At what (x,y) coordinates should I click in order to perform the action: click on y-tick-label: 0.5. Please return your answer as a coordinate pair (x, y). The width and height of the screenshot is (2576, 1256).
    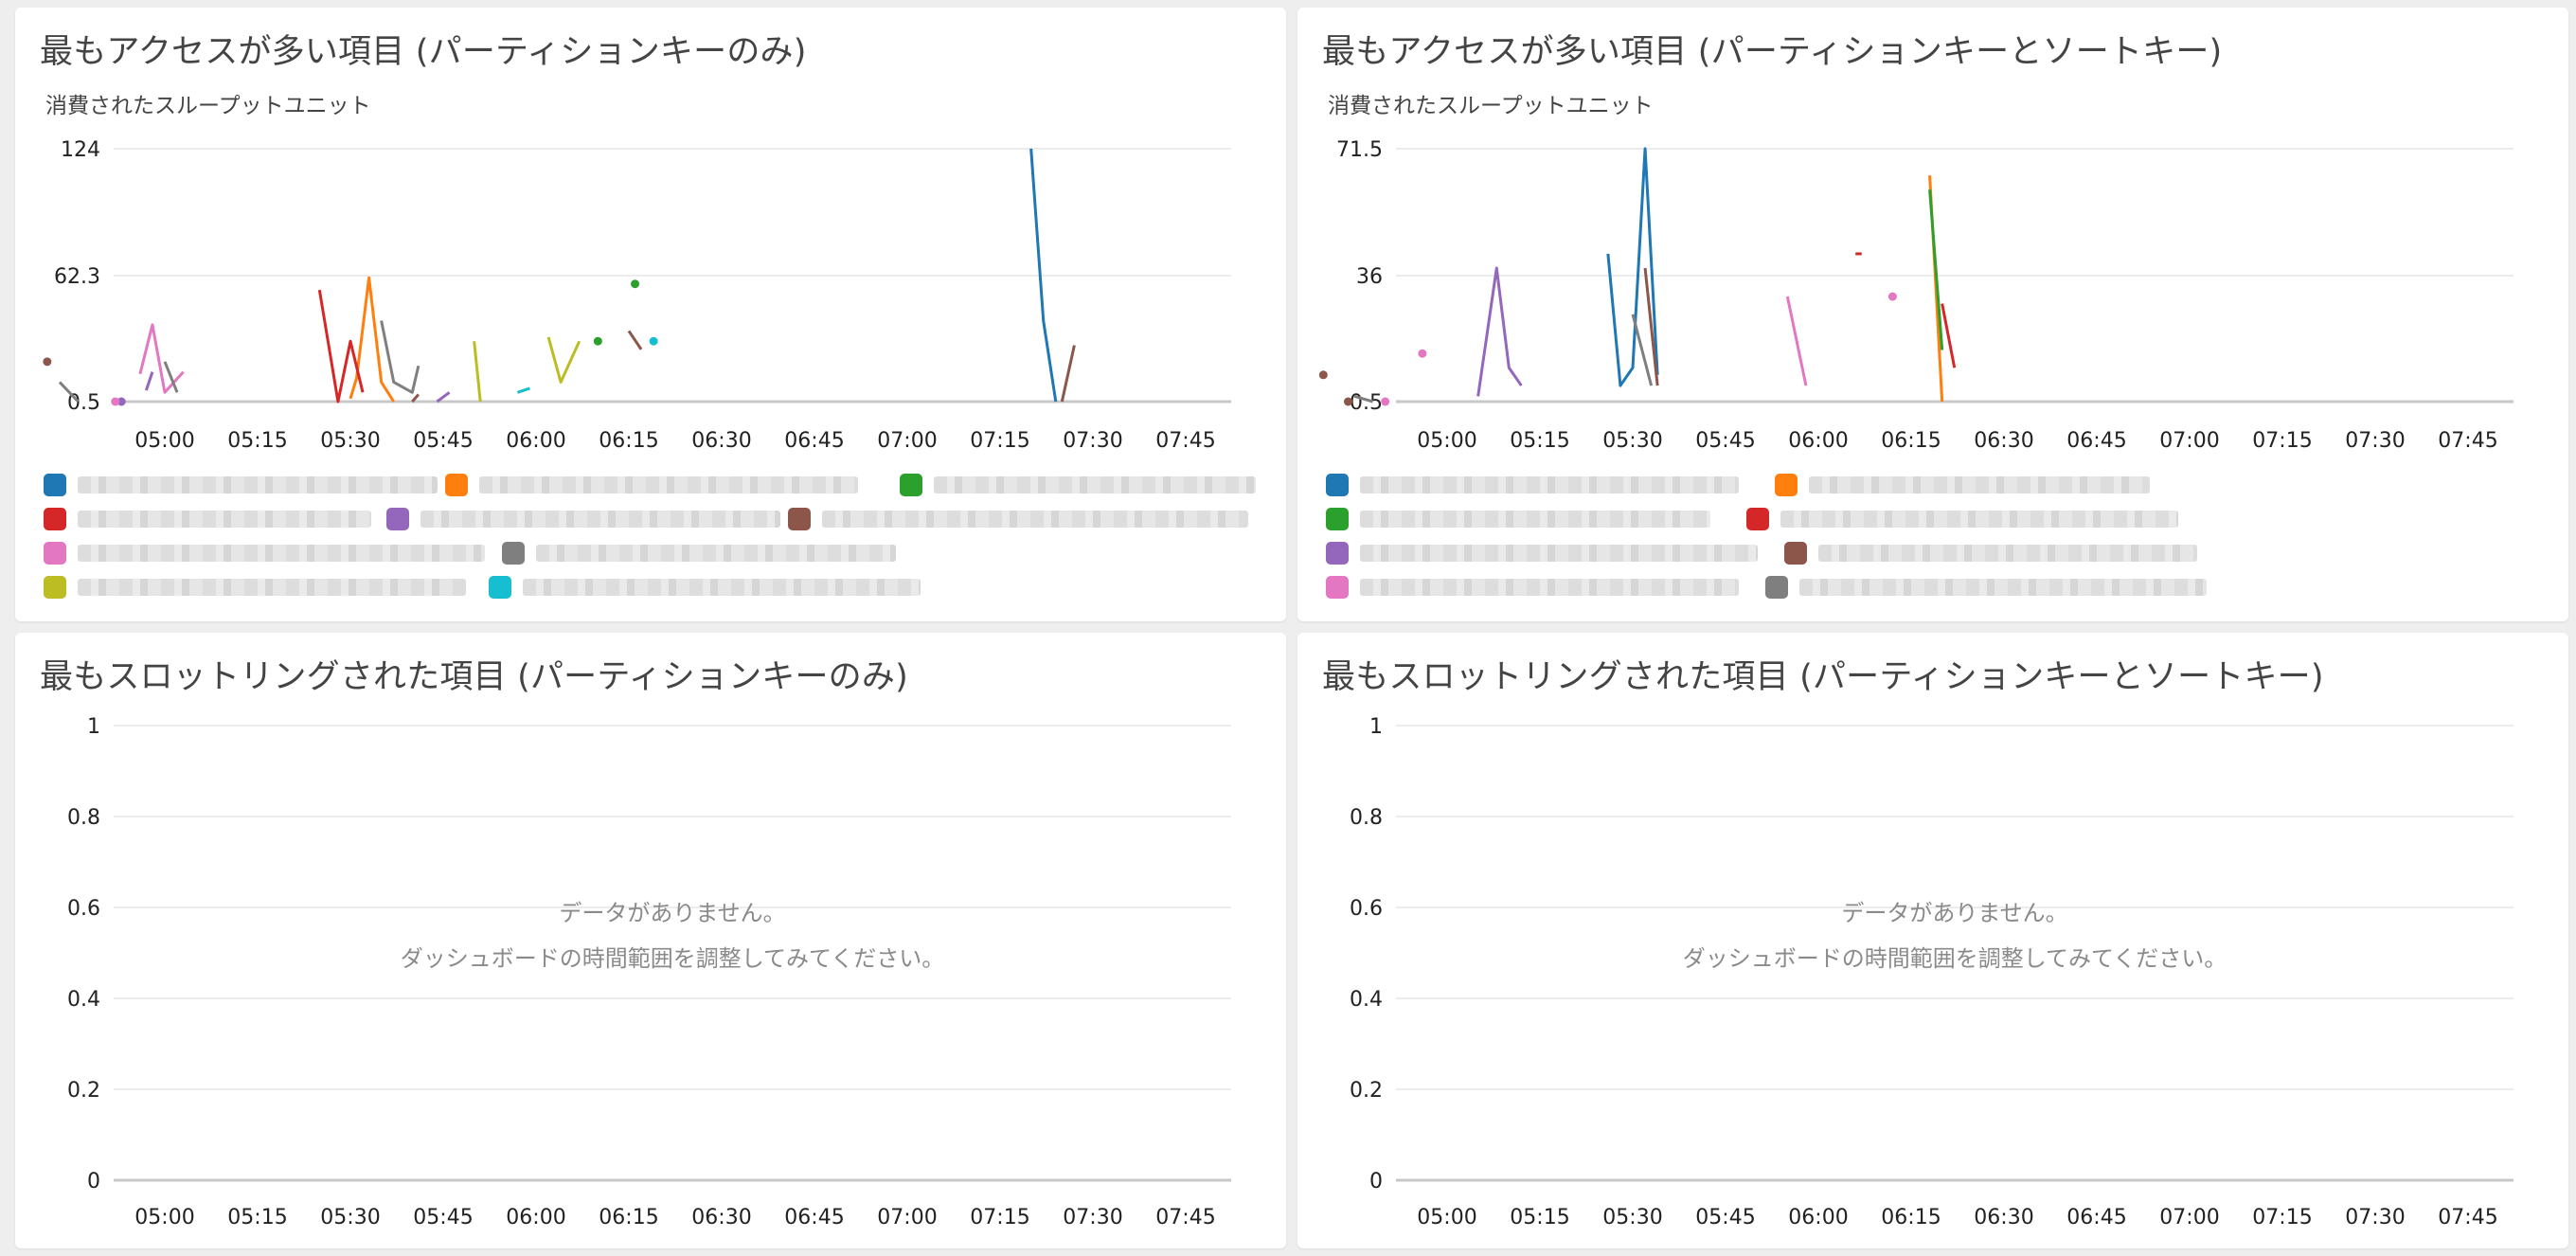
    Looking at the image, I should click on (1366, 403).